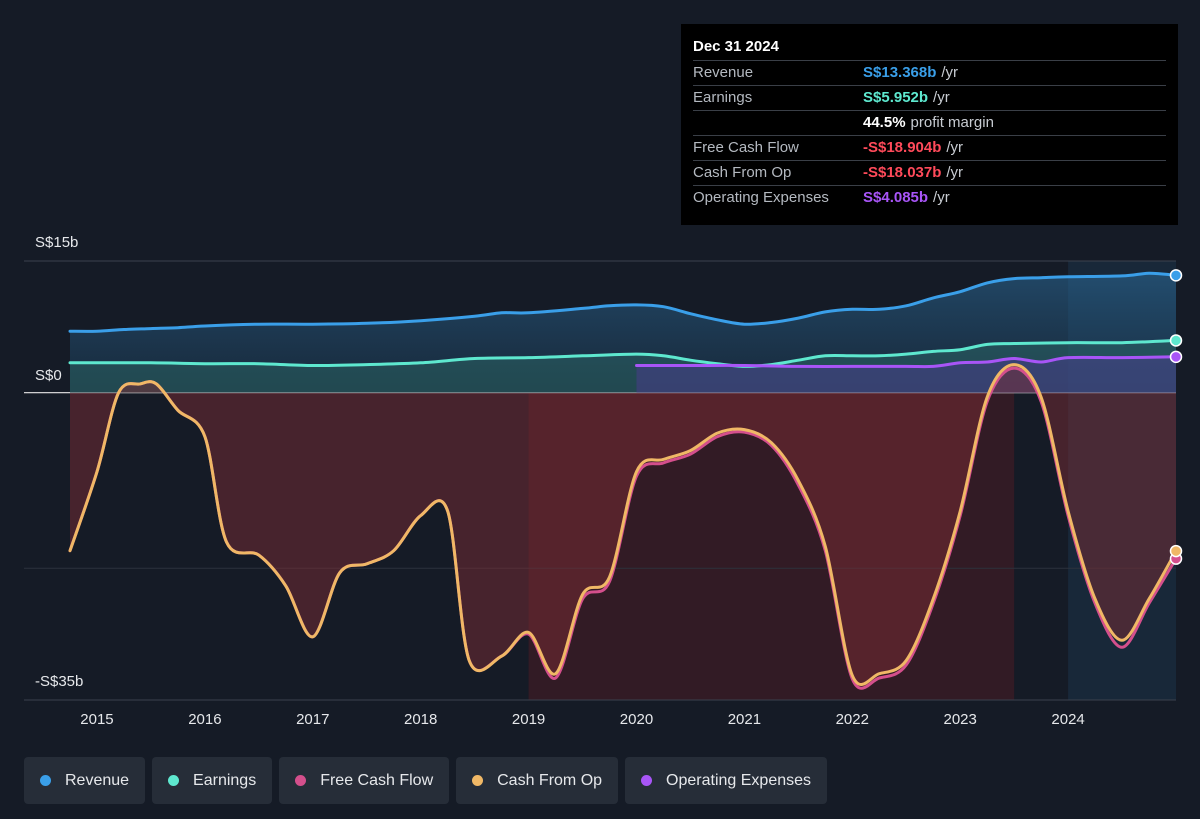  I want to click on legend-label: Revenue, so click(97, 780).